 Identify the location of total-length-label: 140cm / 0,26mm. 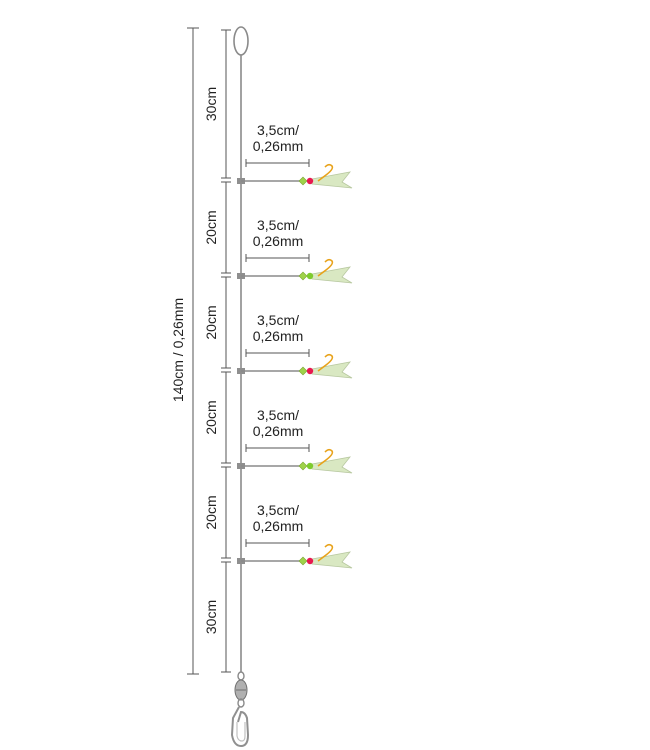
(178, 350).